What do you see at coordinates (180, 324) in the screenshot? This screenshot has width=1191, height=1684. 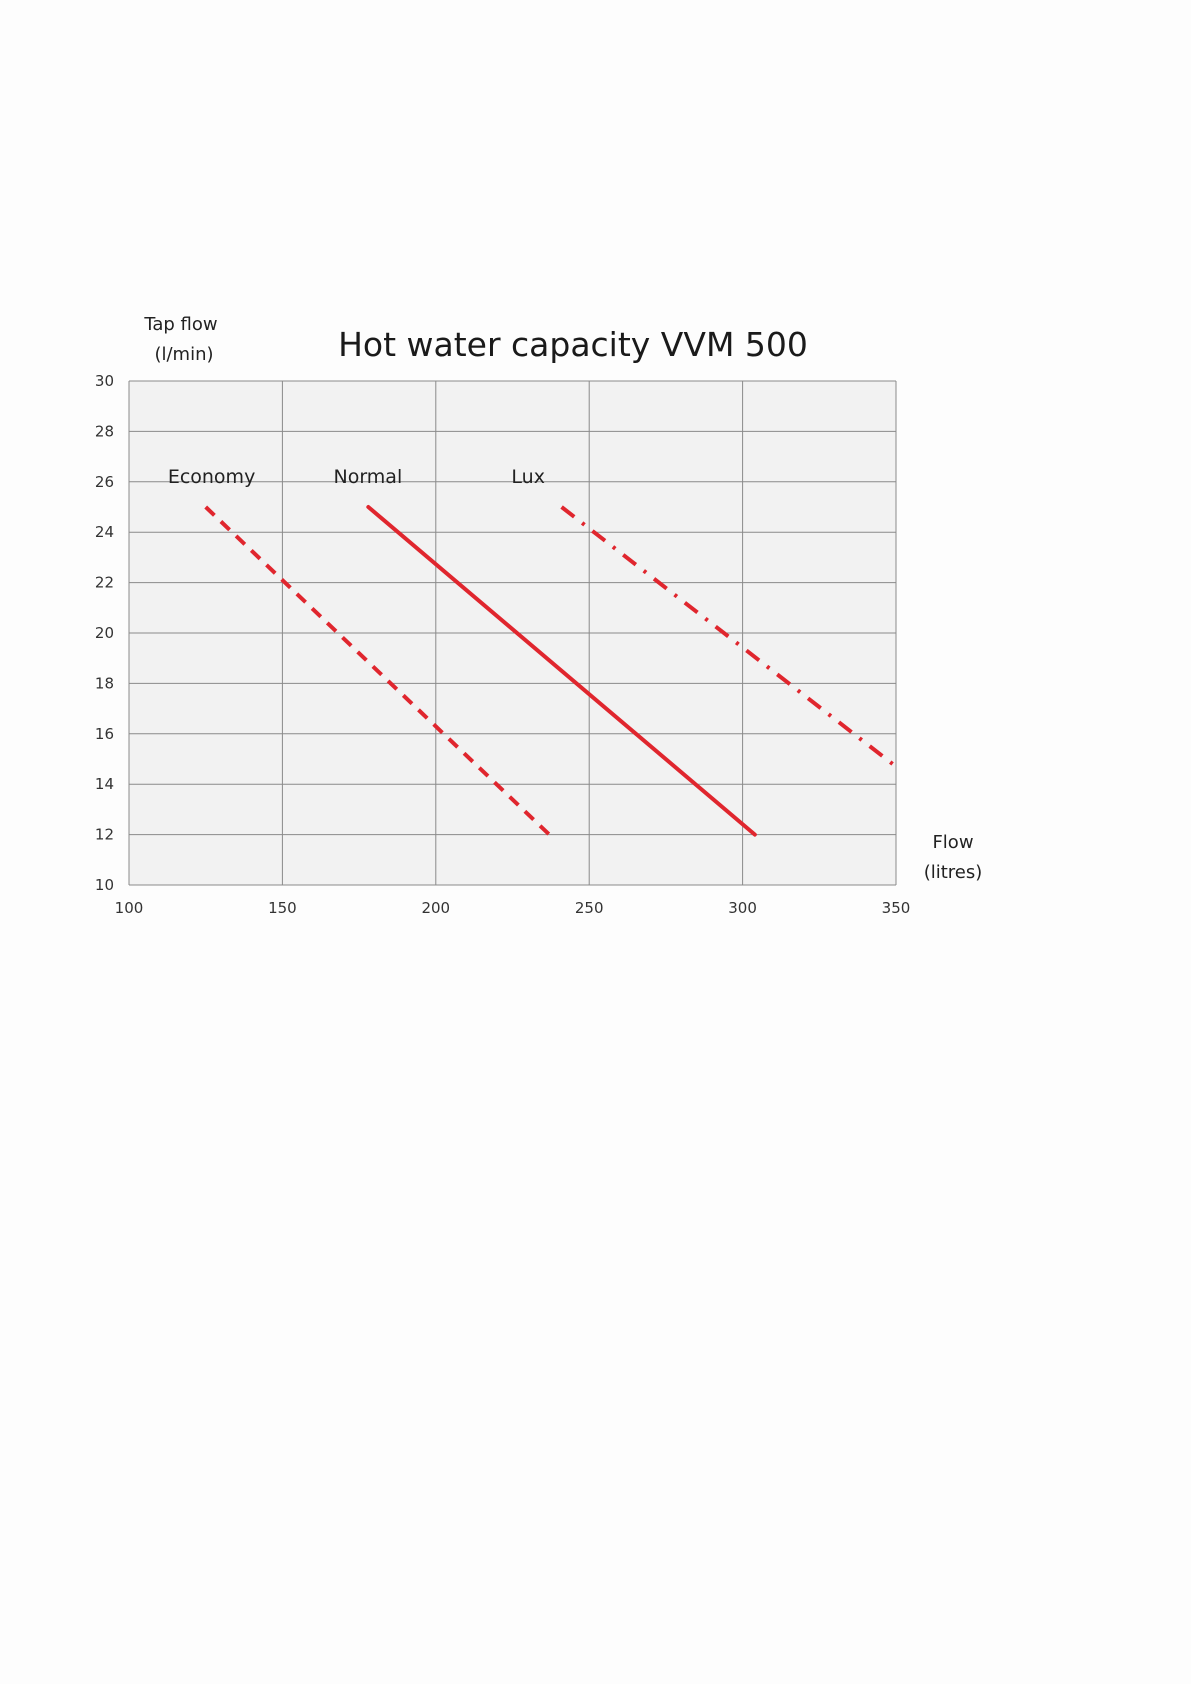 I see `y-axis-label-line1: Tap flow` at bounding box center [180, 324].